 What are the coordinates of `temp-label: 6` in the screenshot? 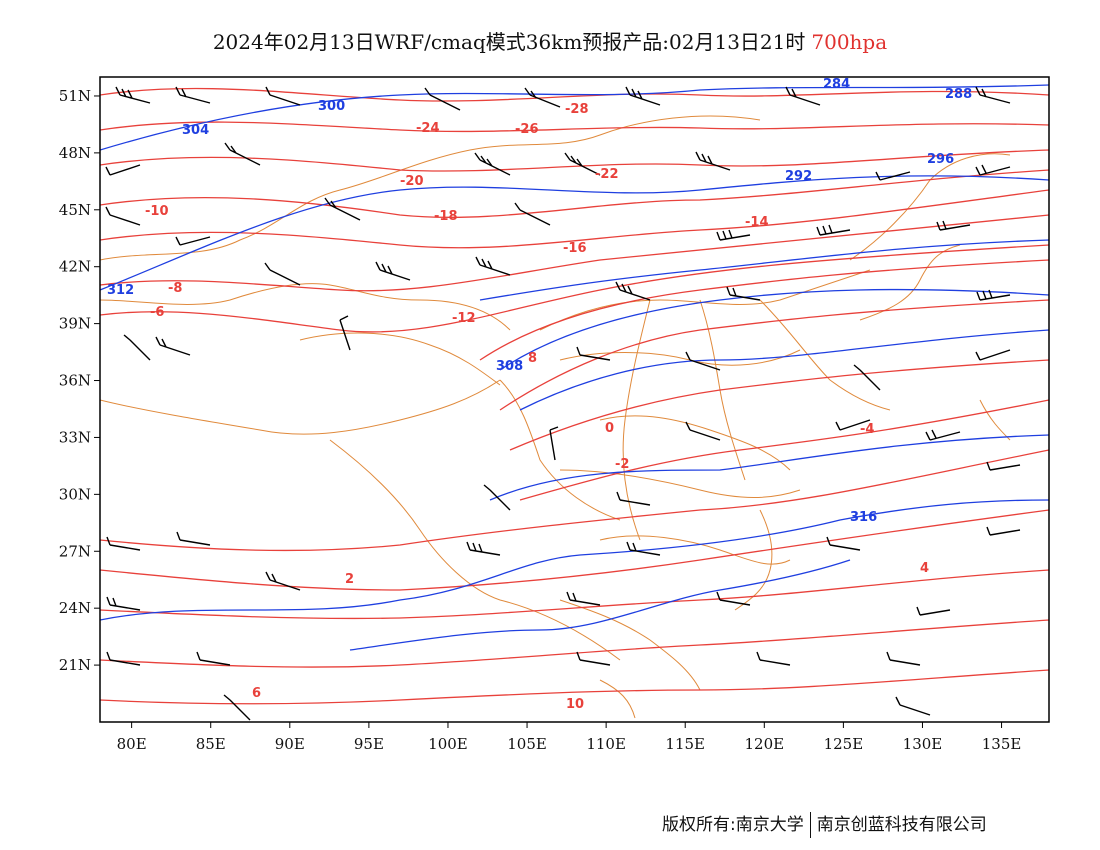 It's located at (256, 693).